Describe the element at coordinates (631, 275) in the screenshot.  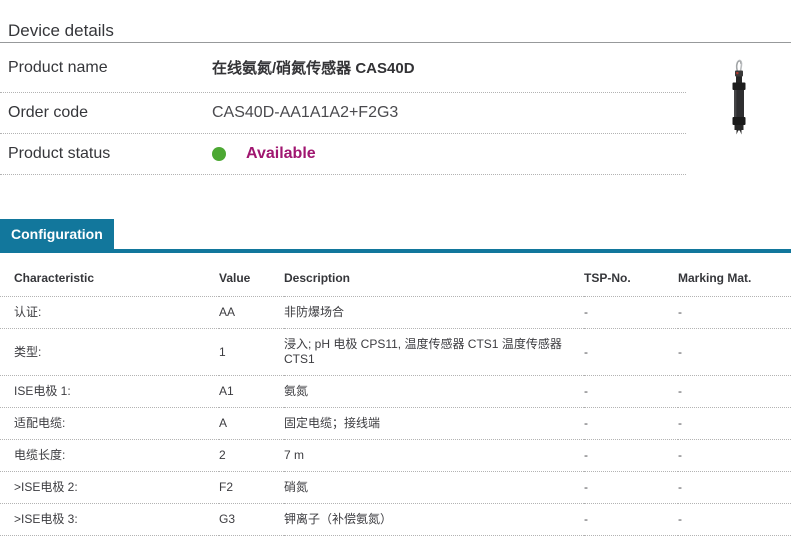
I see `col-header-tsp-no: TSP-No.` at that location.